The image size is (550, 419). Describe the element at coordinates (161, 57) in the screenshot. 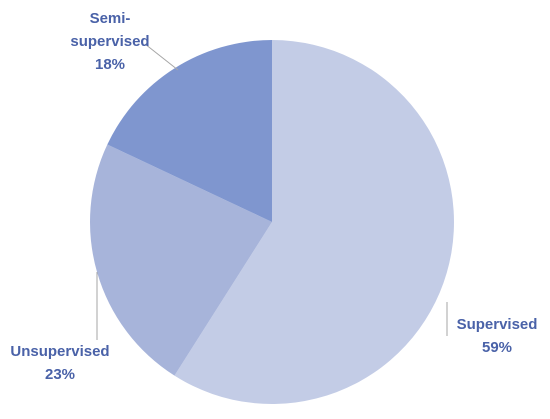

I see `leader-line` at that location.